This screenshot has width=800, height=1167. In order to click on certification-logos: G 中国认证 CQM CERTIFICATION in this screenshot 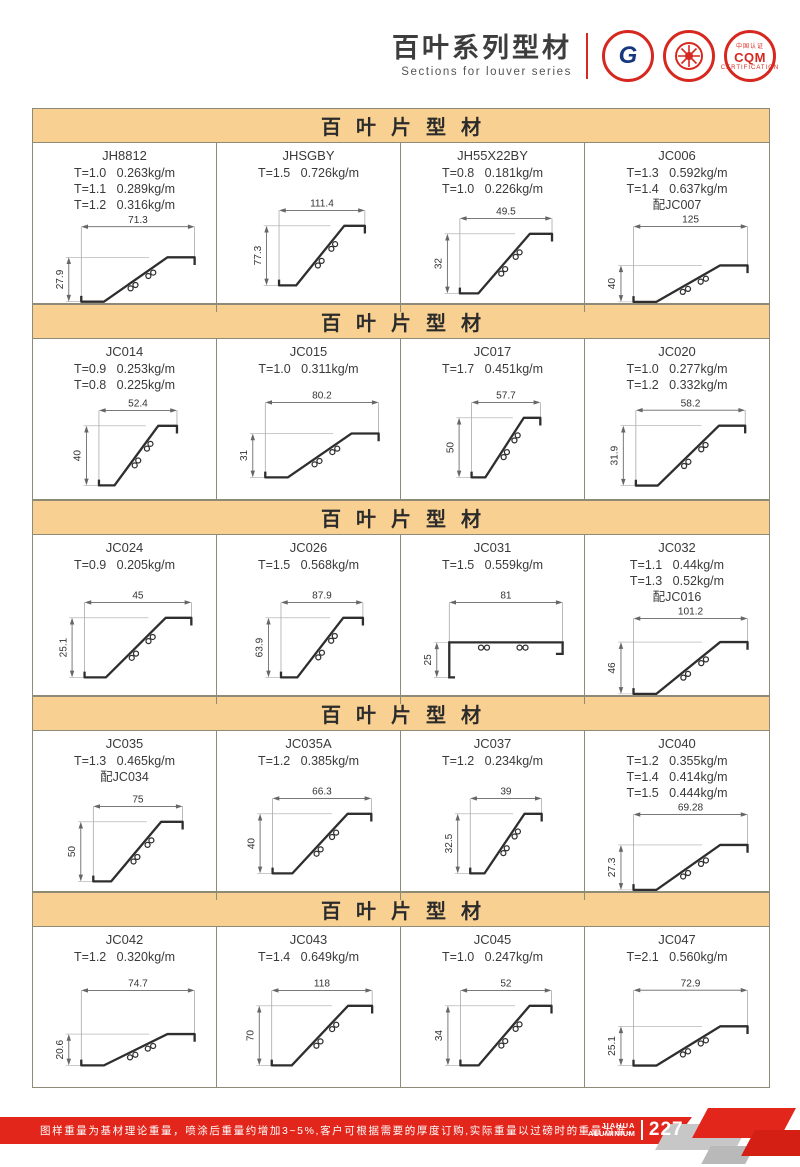, I will do `click(691, 56)`.